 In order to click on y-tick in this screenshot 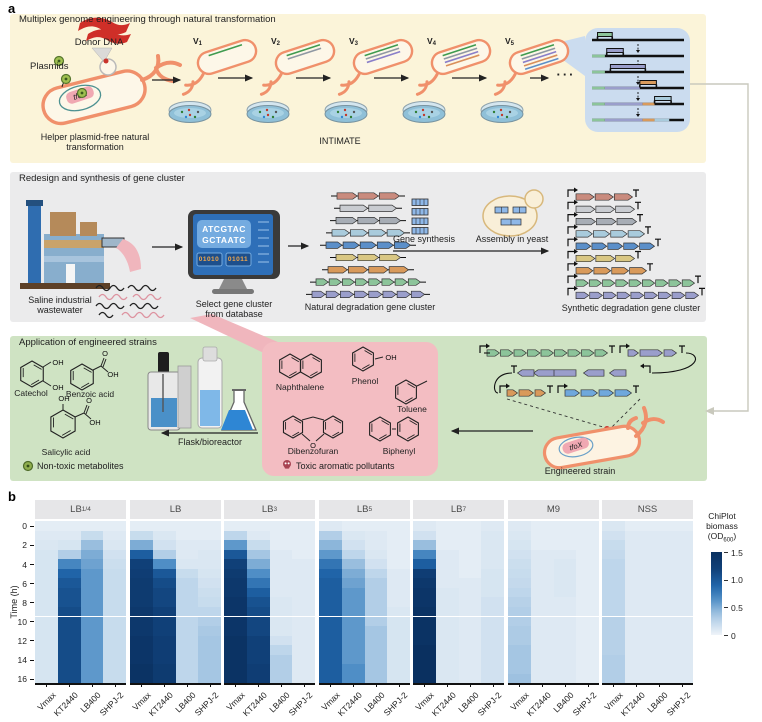, I will do `click(32, 641)`.